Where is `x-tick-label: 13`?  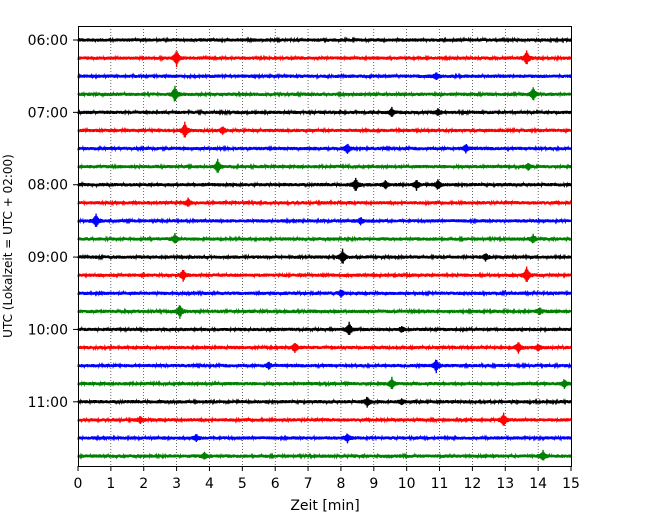
x-tick-label: 13 is located at coordinates (505, 484).